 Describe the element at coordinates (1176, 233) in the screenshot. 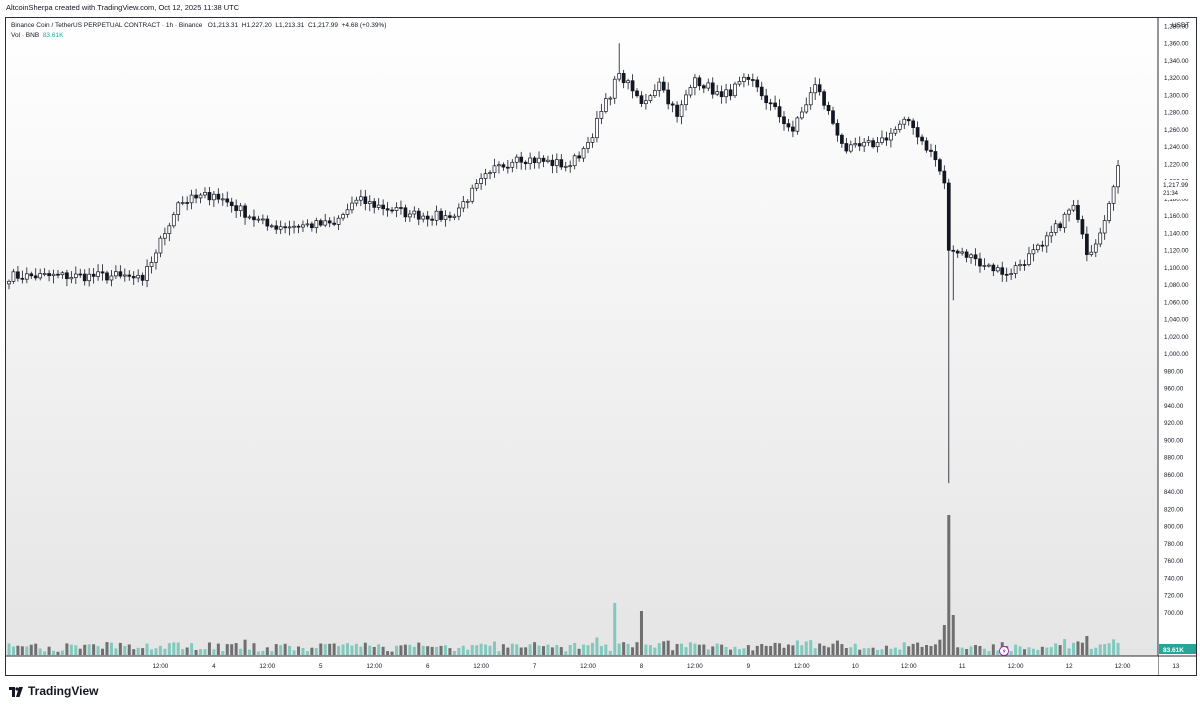

I see `price-tick-label: 1,140.00` at that location.